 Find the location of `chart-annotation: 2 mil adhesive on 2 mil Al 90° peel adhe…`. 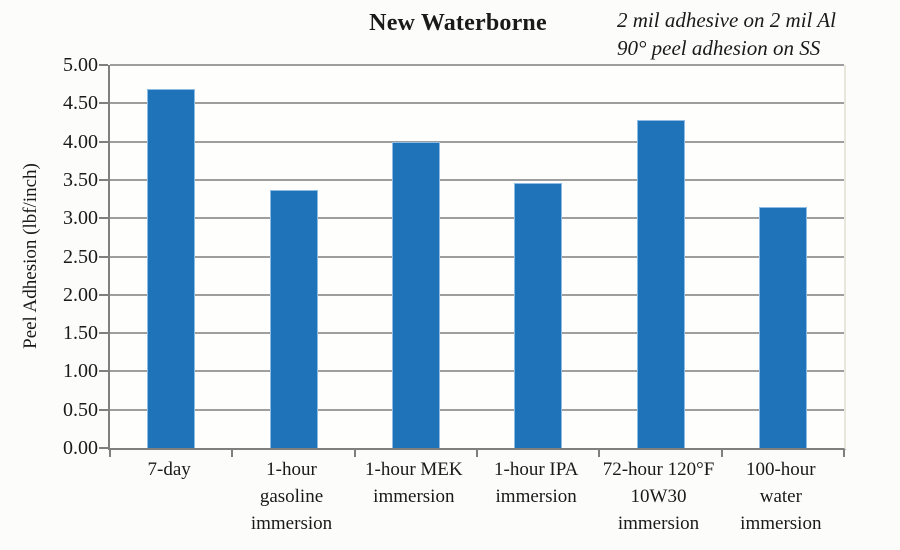

chart-annotation: 2 mil adhesive on 2 mil Al 90° peel adhe… is located at coordinates (726, 34).